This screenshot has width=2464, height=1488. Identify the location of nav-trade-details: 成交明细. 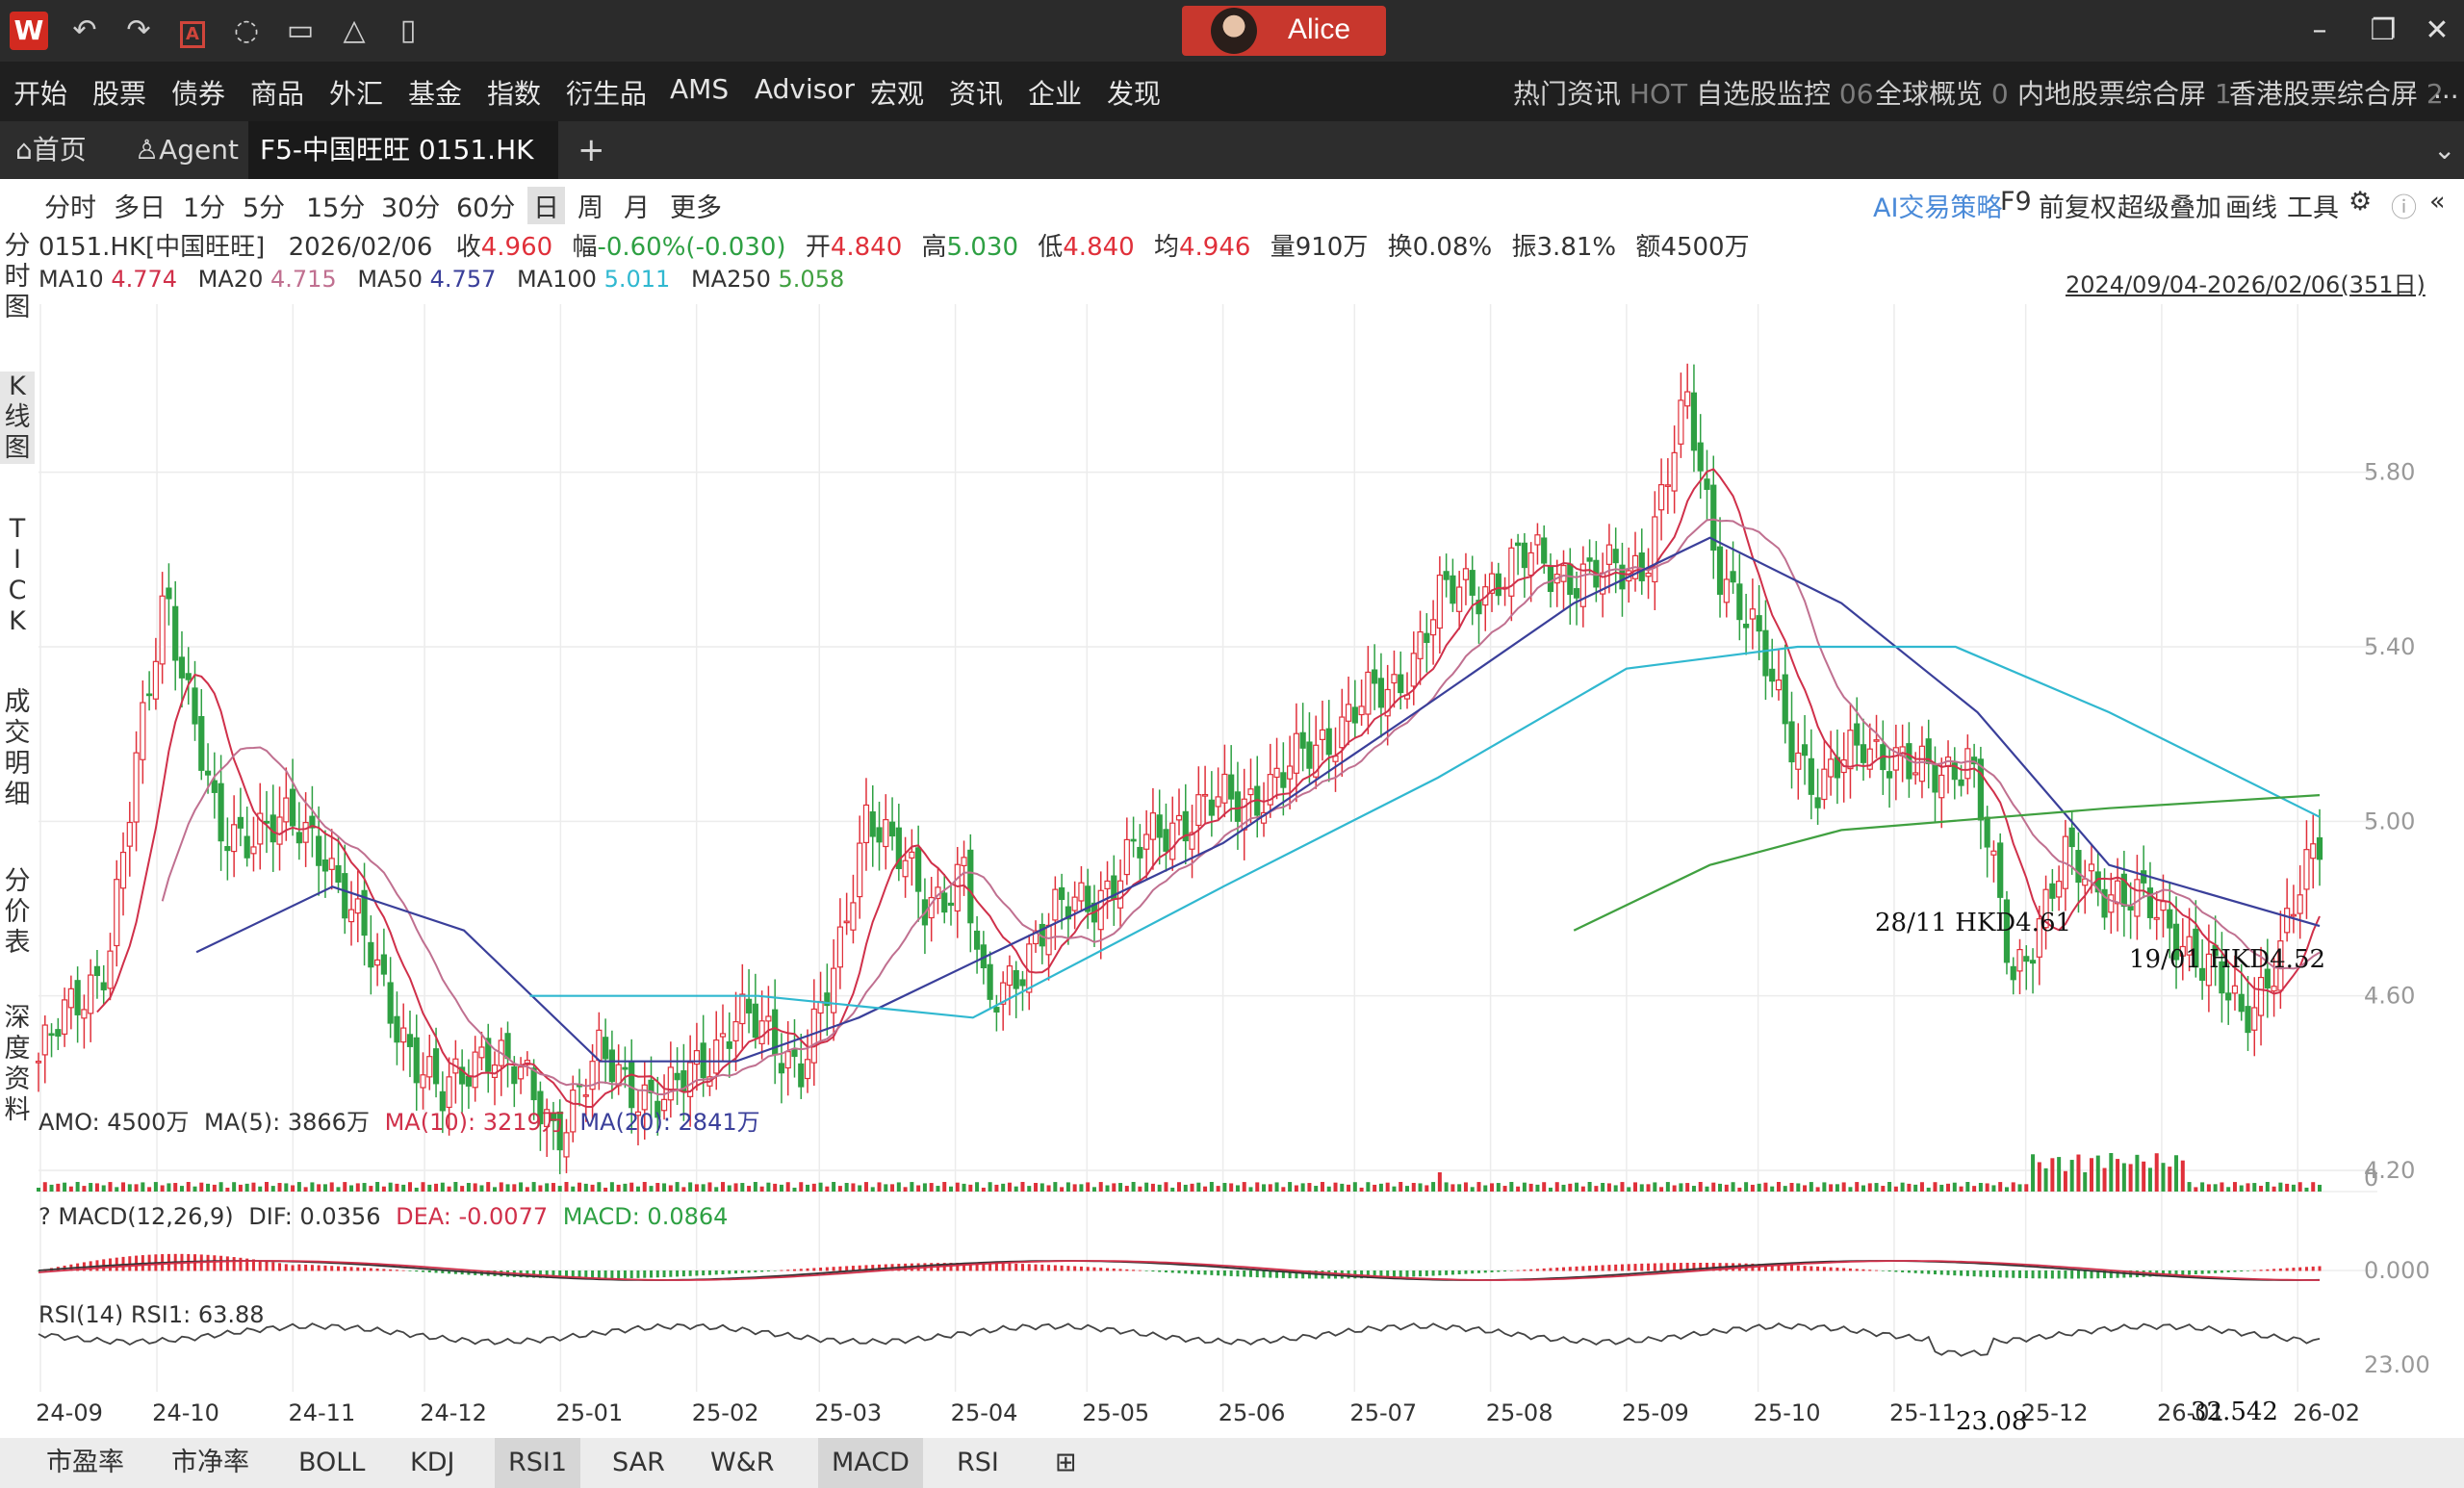
(17, 748).